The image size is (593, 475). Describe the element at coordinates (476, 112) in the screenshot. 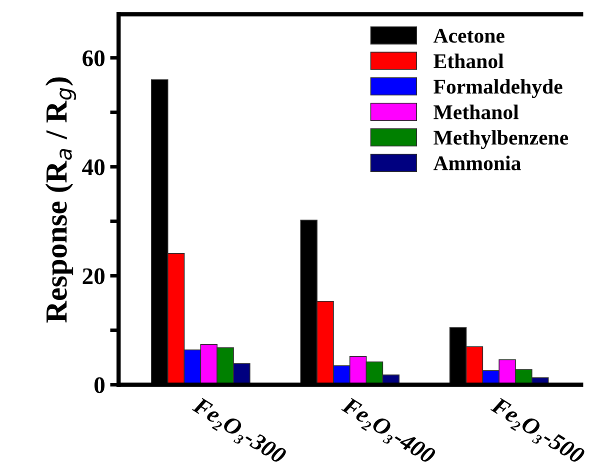

I see `legend-label: Methanol` at that location.